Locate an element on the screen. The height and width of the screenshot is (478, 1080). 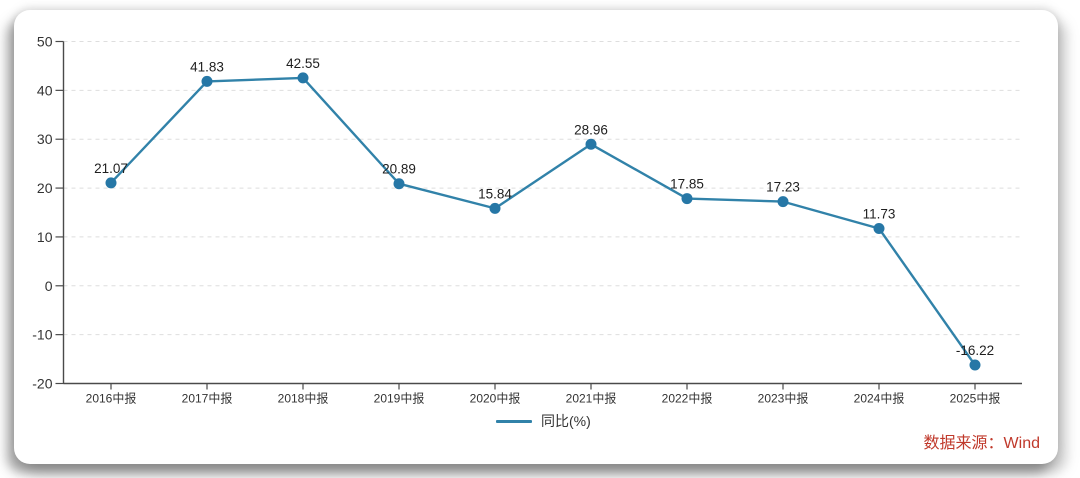
y-tick-label: 20 is located at coordinates (45, 188).